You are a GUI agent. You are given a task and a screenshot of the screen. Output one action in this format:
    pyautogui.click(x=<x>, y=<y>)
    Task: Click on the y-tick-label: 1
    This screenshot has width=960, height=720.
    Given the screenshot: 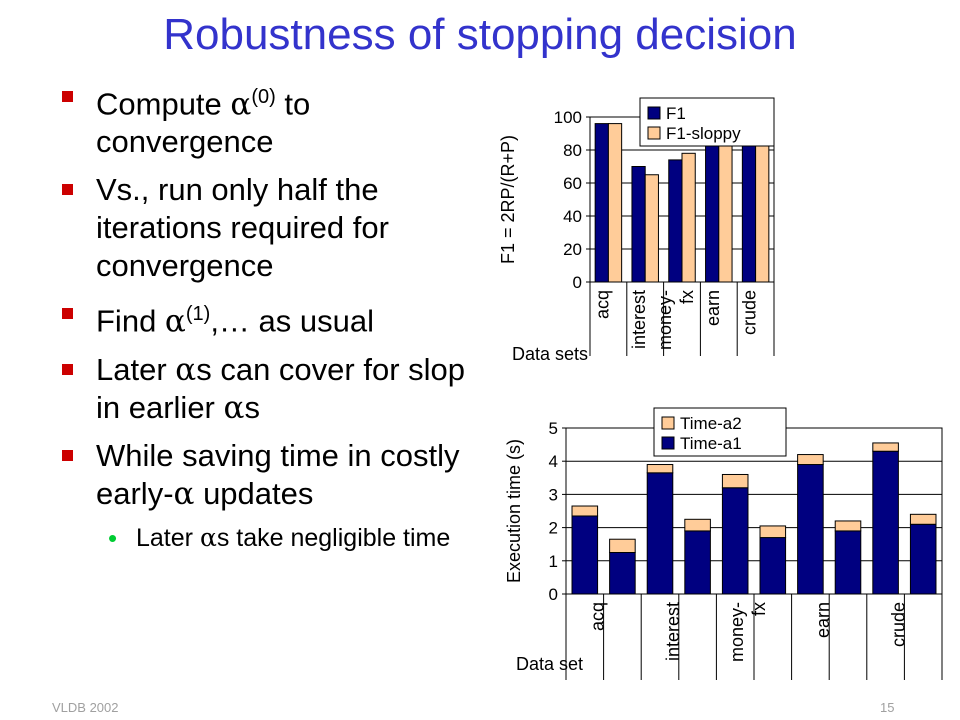 What is the action you would take?
    pyautogui.click(x=553, y=561)
    